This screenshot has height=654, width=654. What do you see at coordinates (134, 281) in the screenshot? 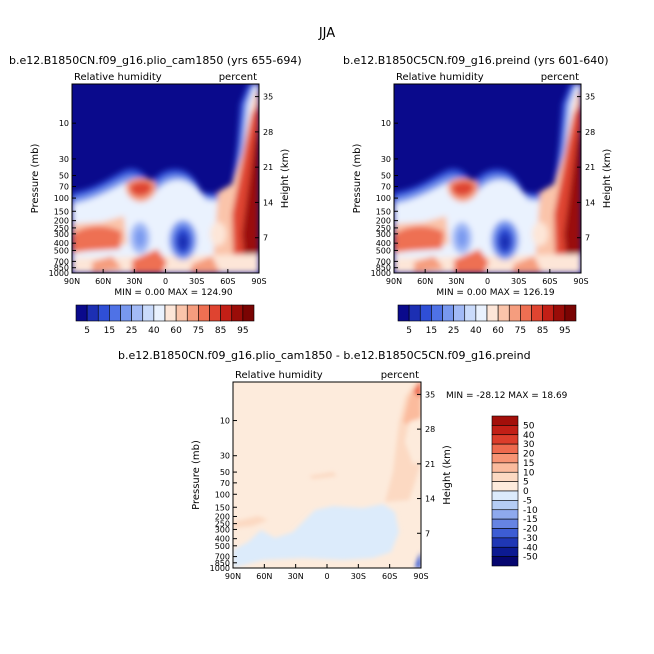
I see `x-tick-label: 30N` at bounding box center [134, 281].